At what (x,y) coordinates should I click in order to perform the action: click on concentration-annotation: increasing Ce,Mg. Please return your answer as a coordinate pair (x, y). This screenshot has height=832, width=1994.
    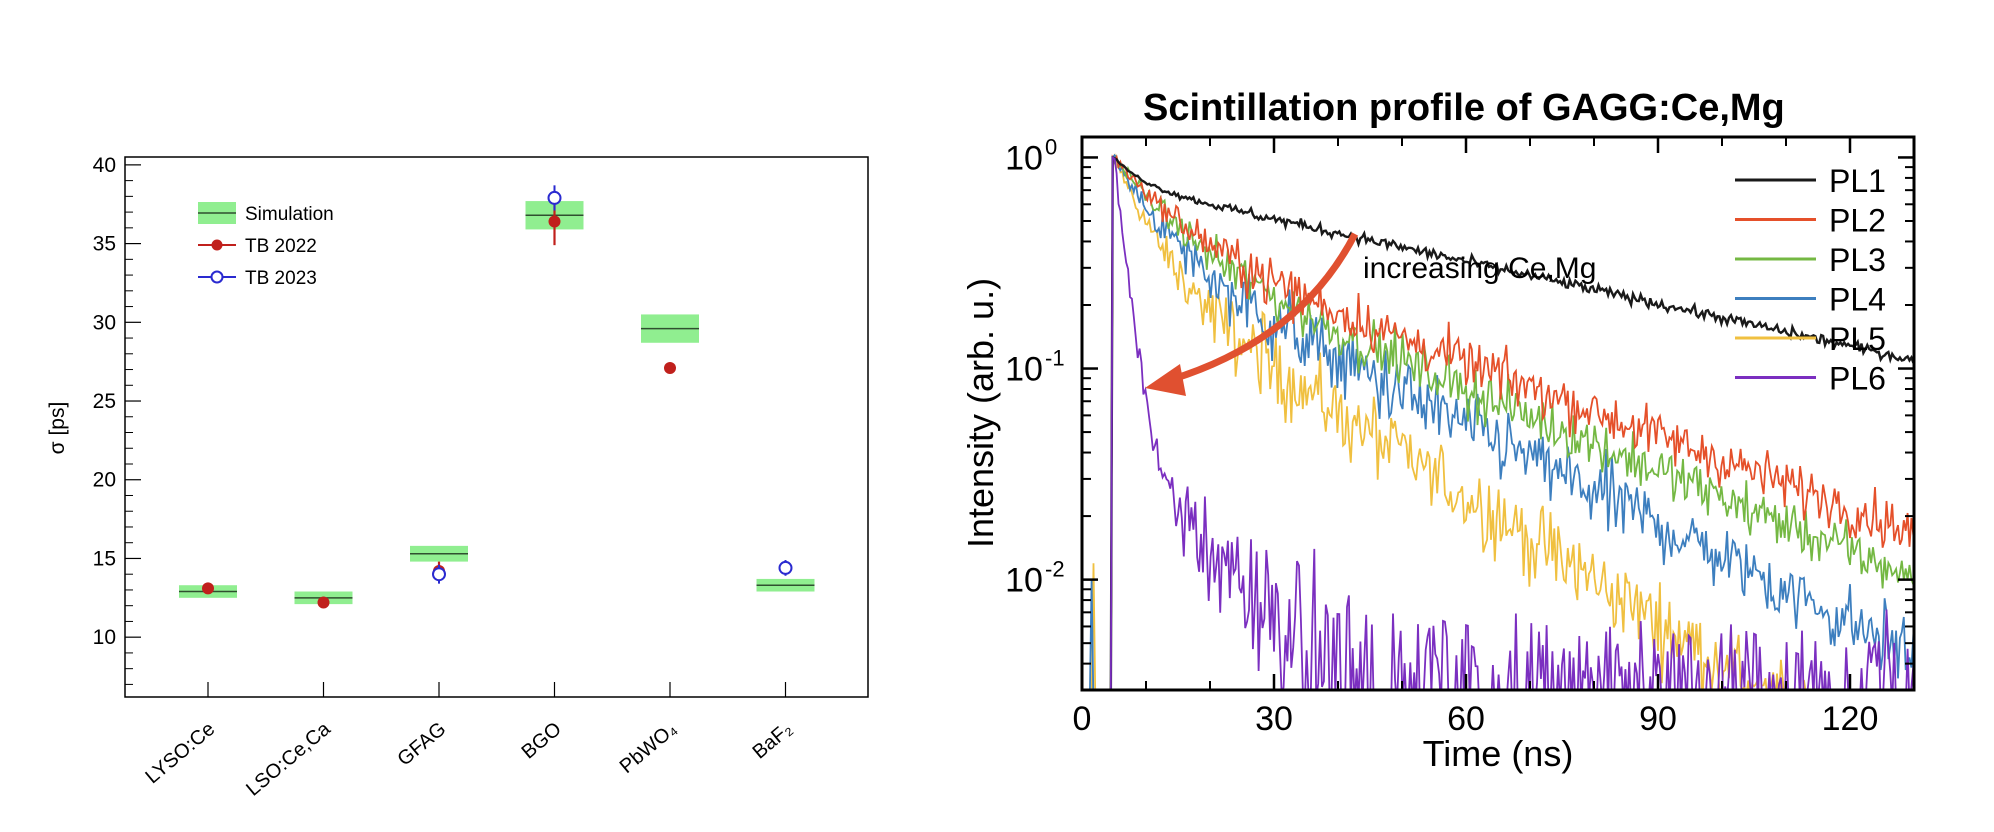
    Looking at the image, I should click on (1370, 314).